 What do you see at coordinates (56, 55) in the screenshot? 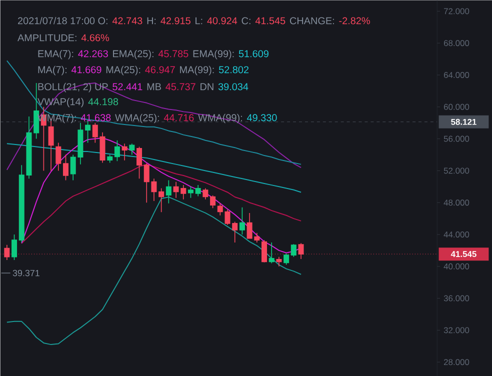
I see `annotation: EMA(7):` at bounding box center [56, 55].